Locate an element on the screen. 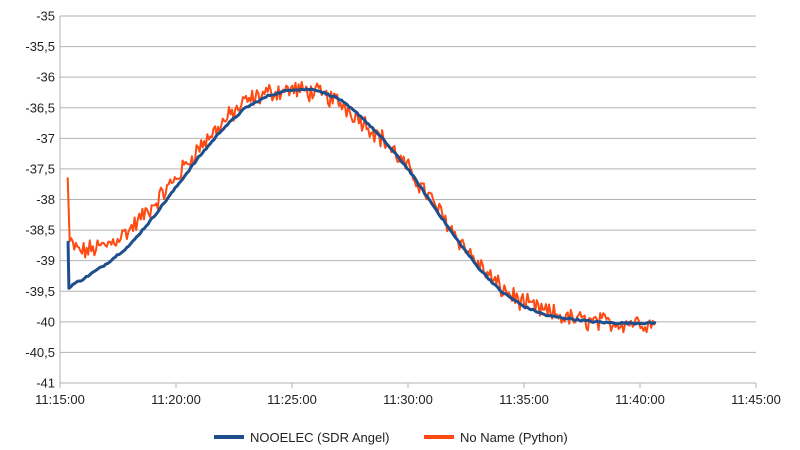 The height and width of the screenshot is (450, 800). y-tick-label: -35 is located at coordinates (45, 16).